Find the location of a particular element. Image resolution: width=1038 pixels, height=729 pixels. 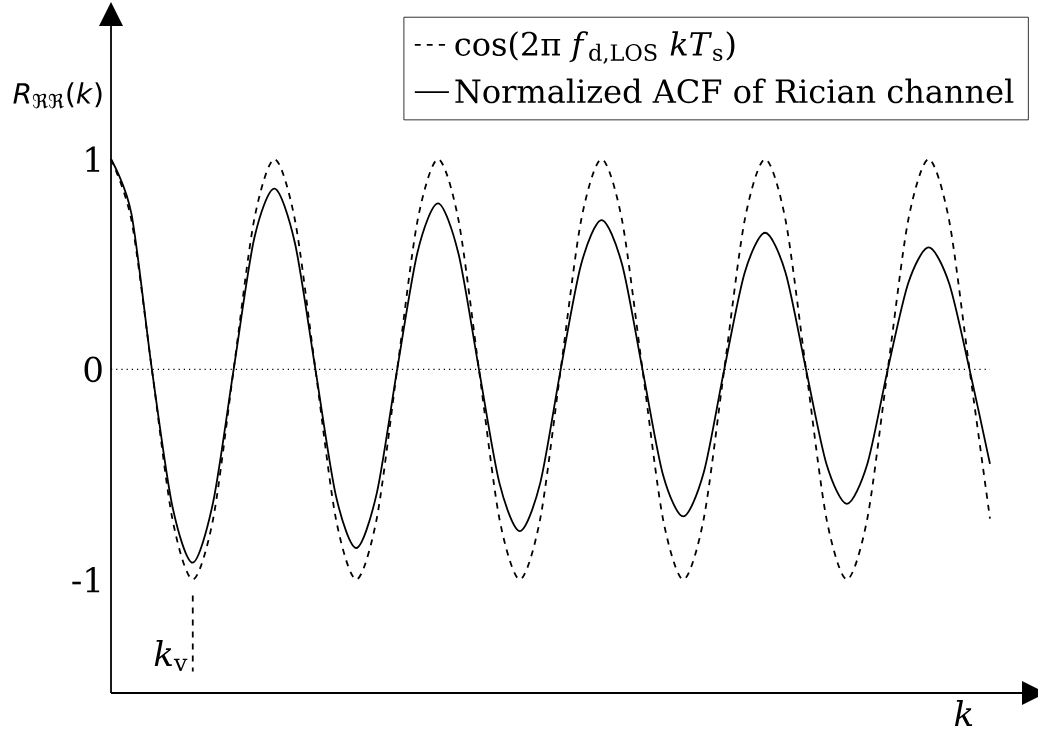

y-tick-label: 1 is located at coordinates (93, 159).